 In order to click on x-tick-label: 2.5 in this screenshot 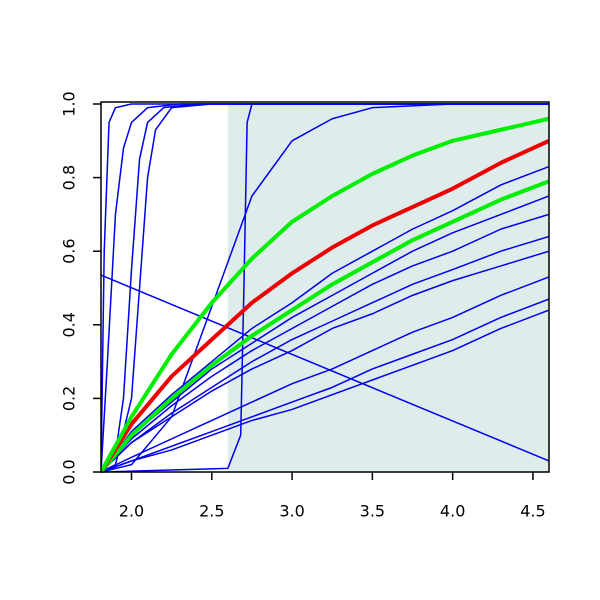, I will do `click(211, 511)`.